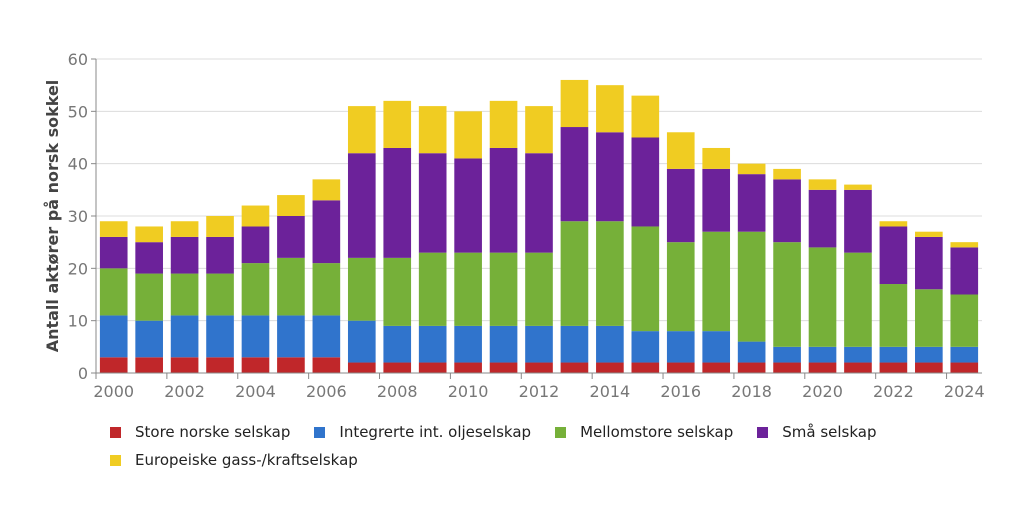 The width and height of the screenshot is (1024, 510). What do you see at coordinates (78, 111) in the screenshot?
I see `y-tick-label: 50` at bounding box center [78, 111].